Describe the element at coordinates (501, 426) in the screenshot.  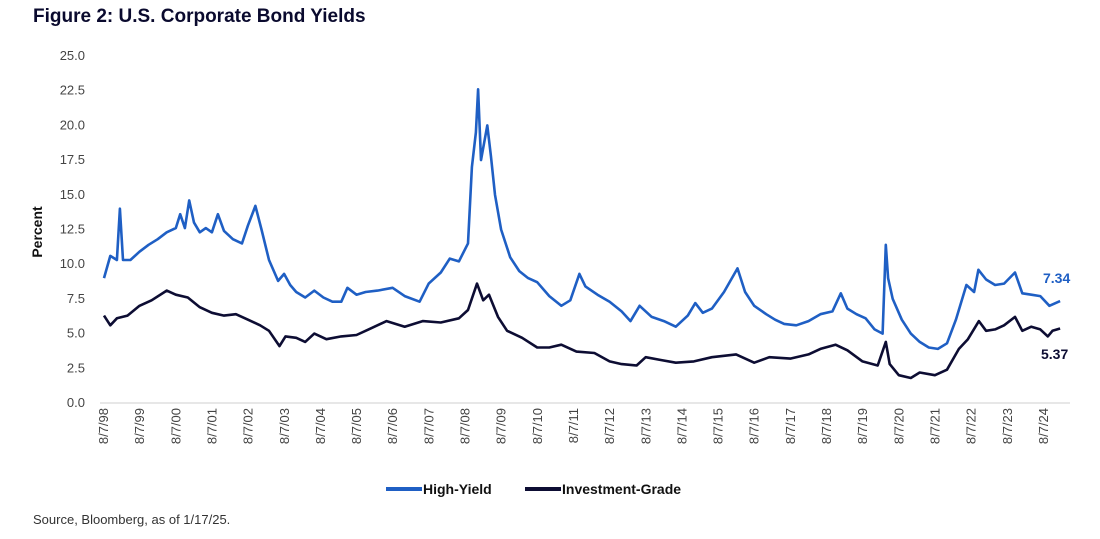
I see `x-tick-label: 8/7/09` at that location.